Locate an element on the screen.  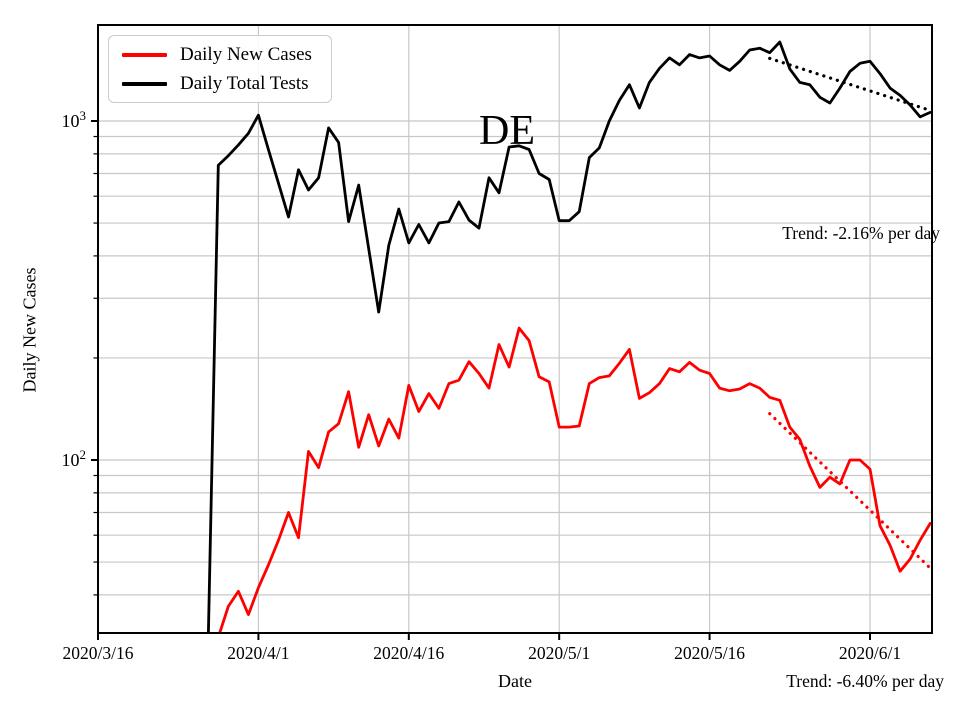
legend-entry-daily-total-tests: Daily Total Tests is located at coordinates (220, 83).